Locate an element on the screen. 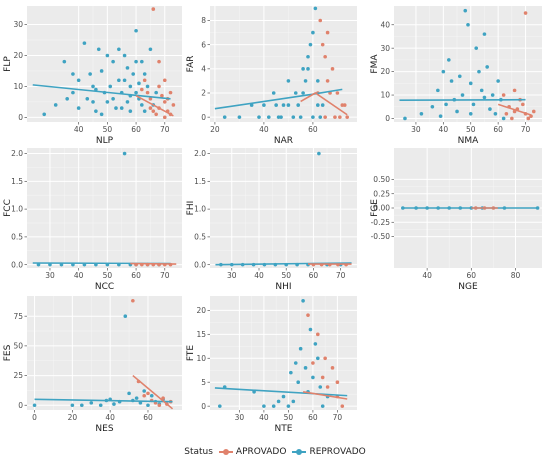 This screenshot has height=462, width=550. y-tick-label: 75 is located at coordinates (18, 316).